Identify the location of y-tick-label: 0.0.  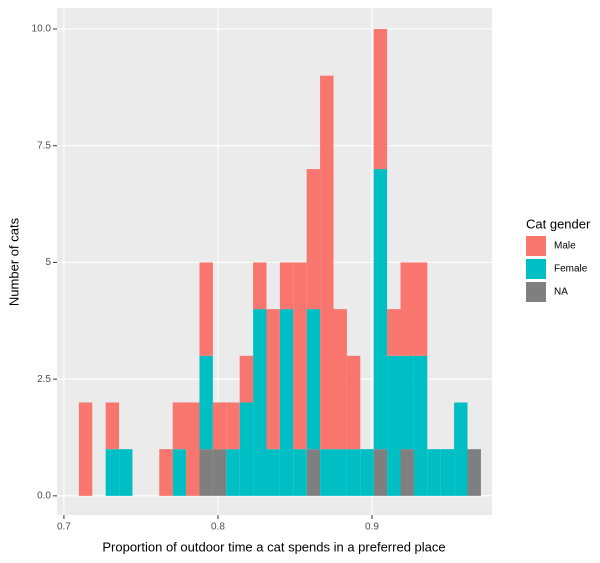
(44, 495).